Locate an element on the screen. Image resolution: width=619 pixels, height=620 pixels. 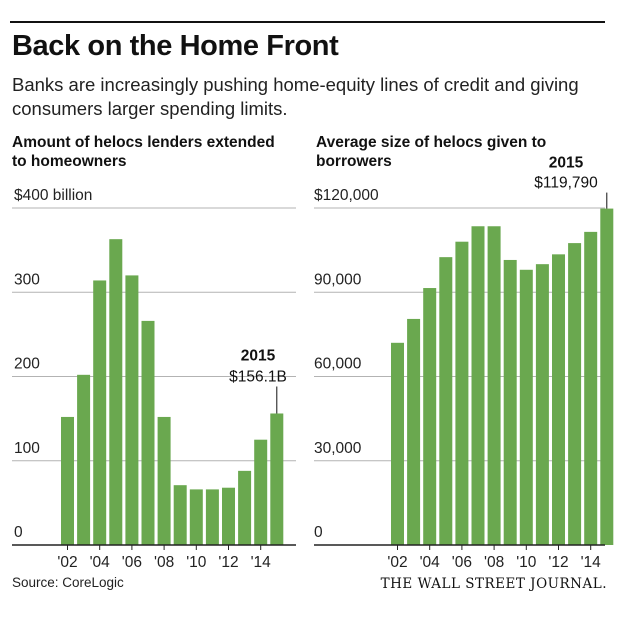
source-note: Source: CoreLogic is located at coordinates (68, 582).